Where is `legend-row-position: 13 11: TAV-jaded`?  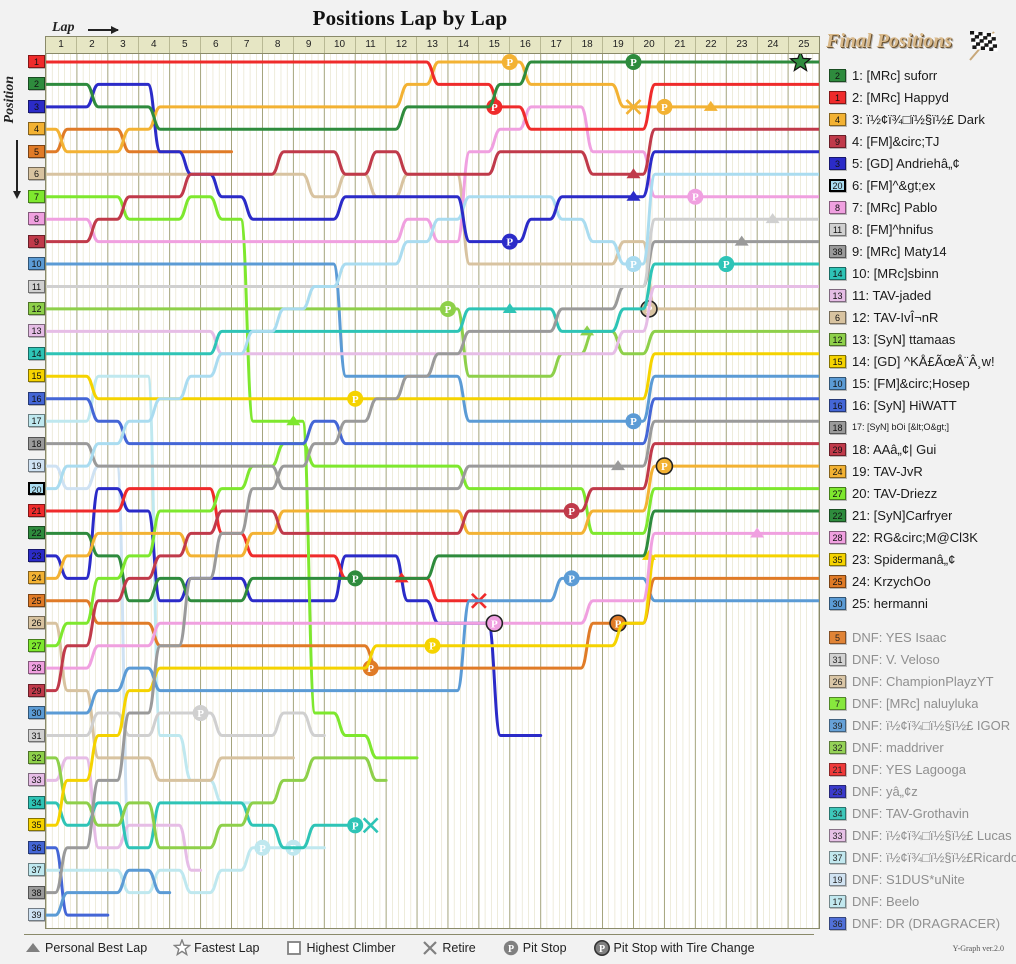
legend-row-position: 13 11: TAV-jaded is located at coordinates (920, 295).